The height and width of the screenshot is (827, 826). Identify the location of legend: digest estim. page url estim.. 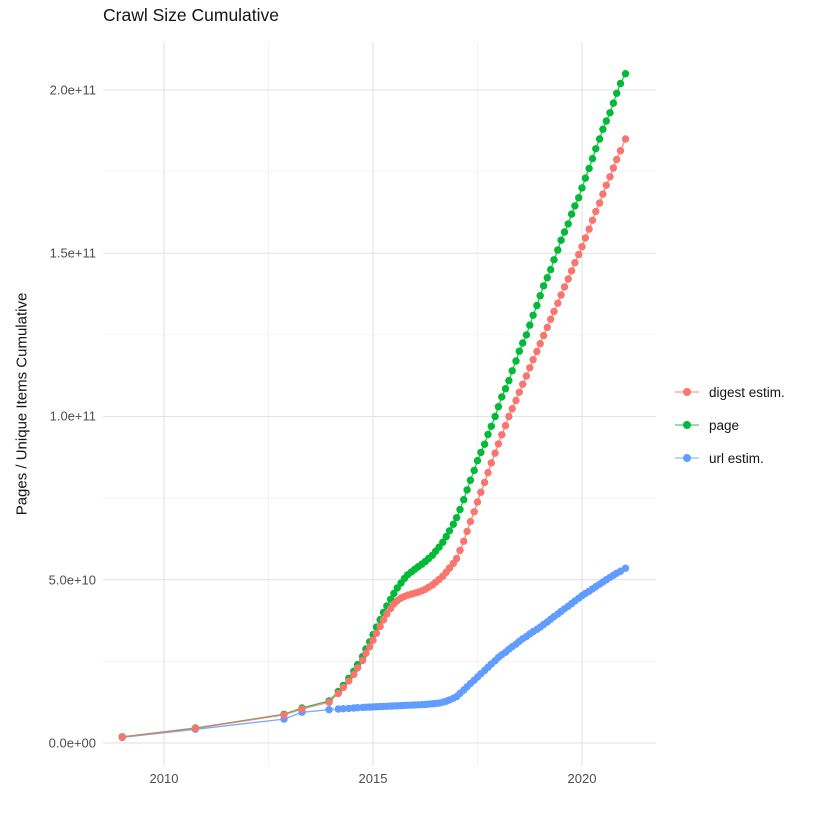
(729, 425).